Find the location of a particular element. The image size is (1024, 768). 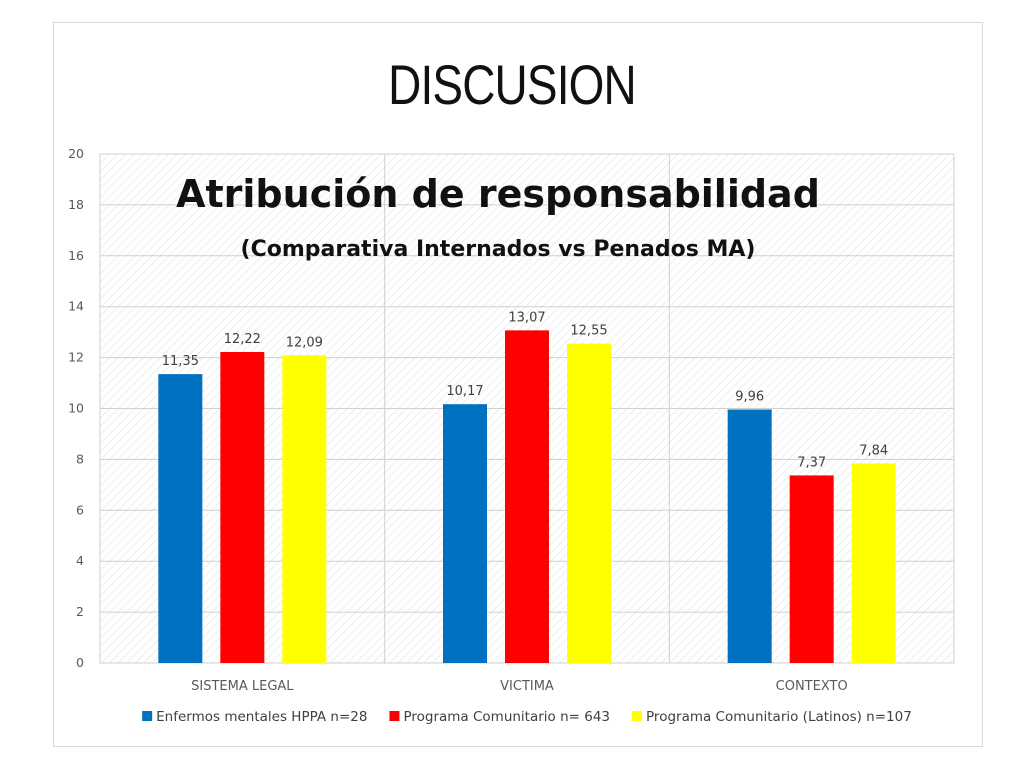

x-category-label: CONTEXTO is located at coordinates (812, 686).